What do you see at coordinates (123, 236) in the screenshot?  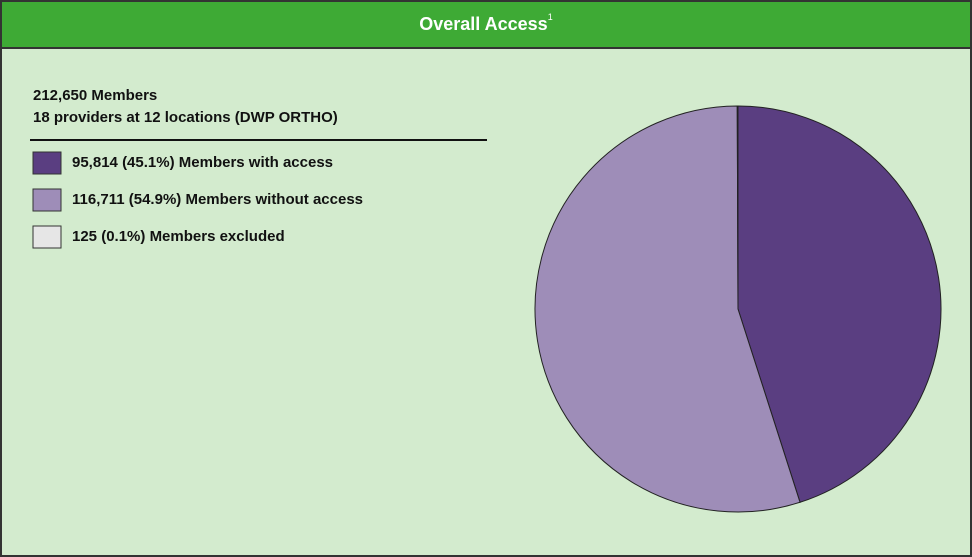 I see `legend-percent: (0.1%)` at bounding box center [123, 236].